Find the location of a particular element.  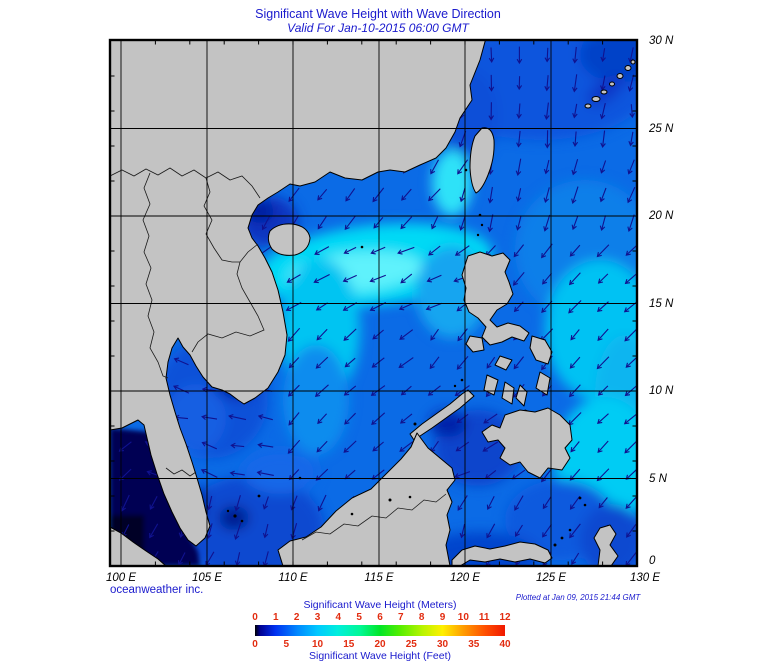

credit-text: oceanweather inc. is located at coordinates (157, 590).